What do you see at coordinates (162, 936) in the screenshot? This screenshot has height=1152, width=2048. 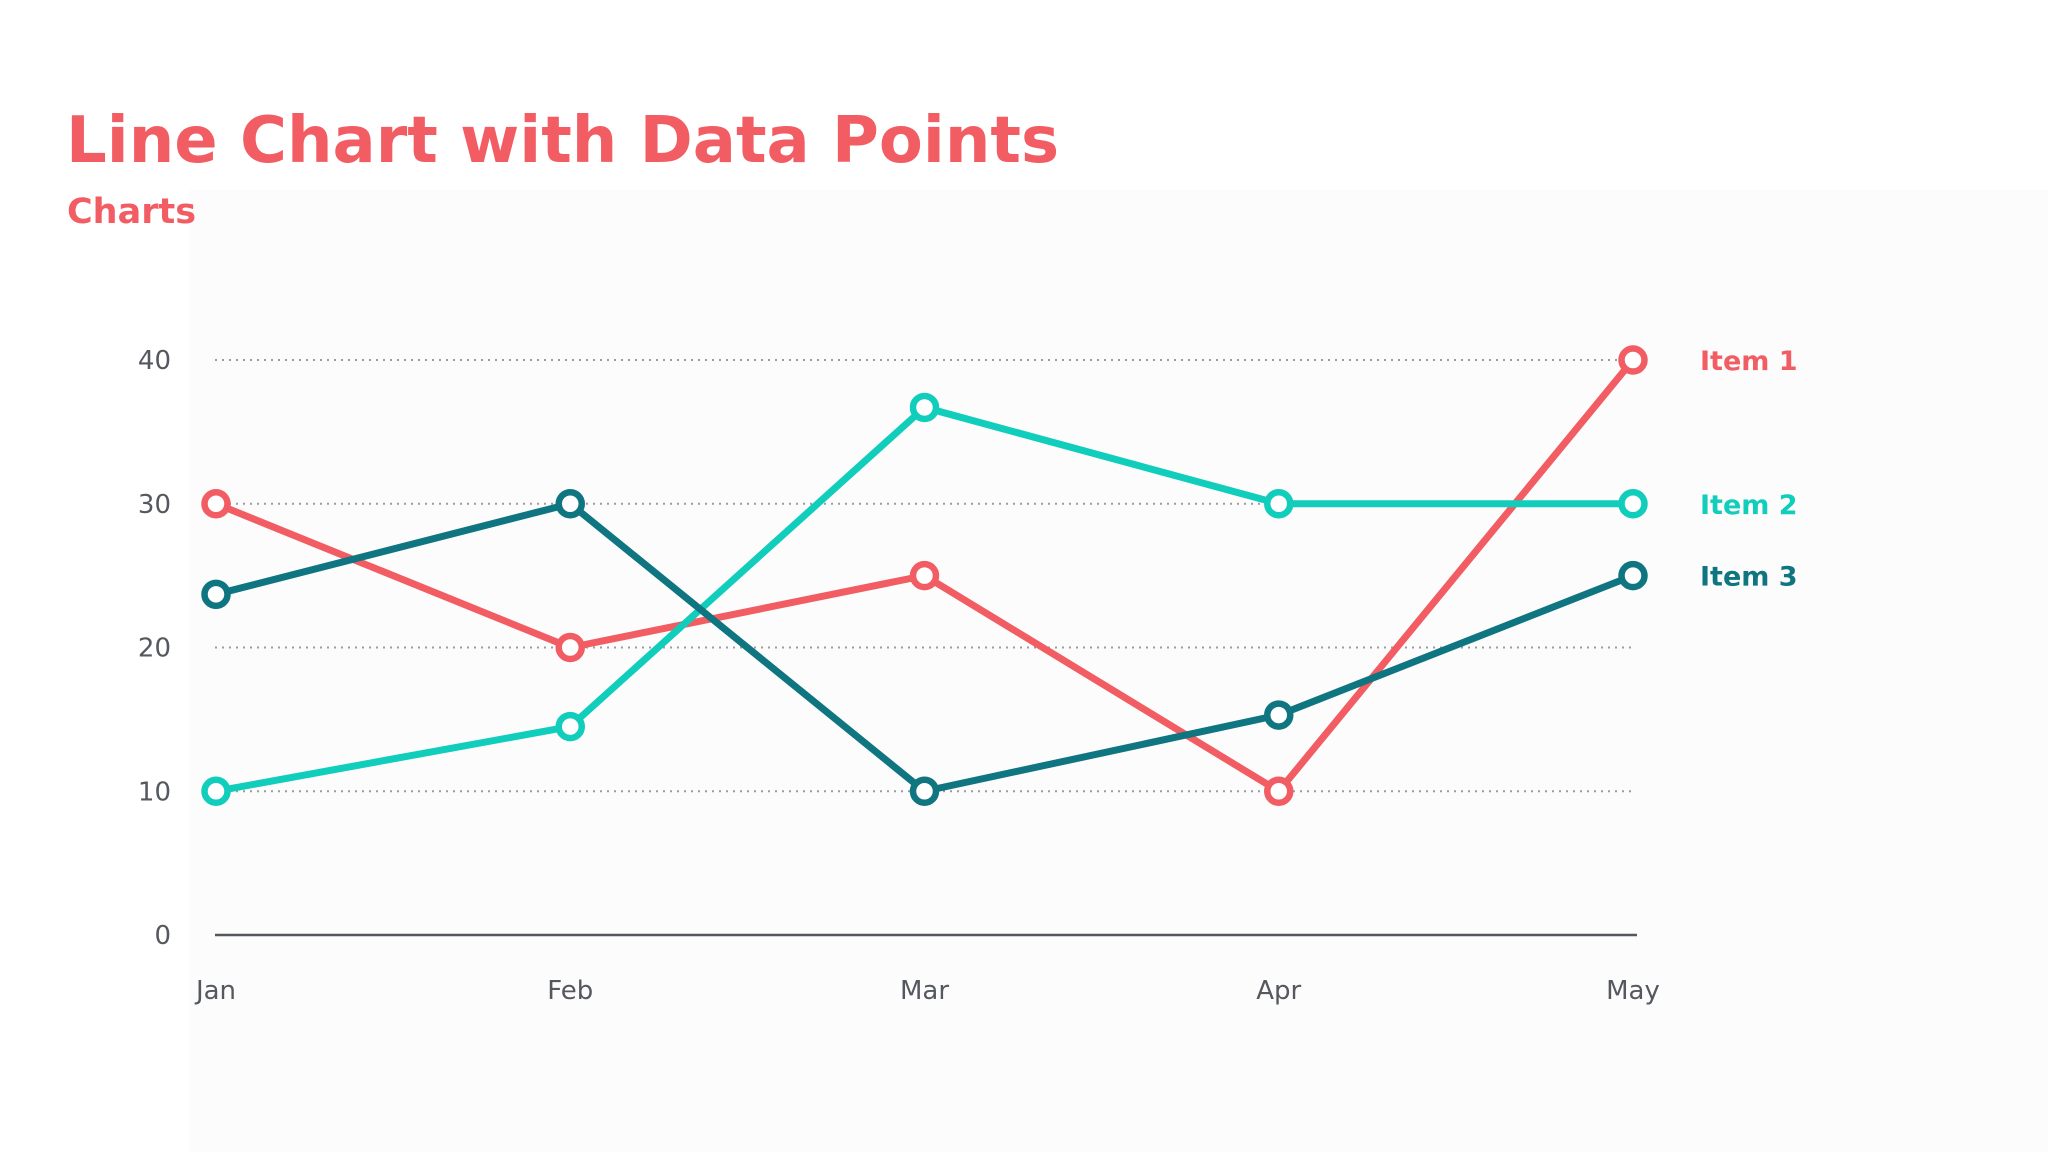 I see `y-tick-label: 0` at bounding box center [162, 936].